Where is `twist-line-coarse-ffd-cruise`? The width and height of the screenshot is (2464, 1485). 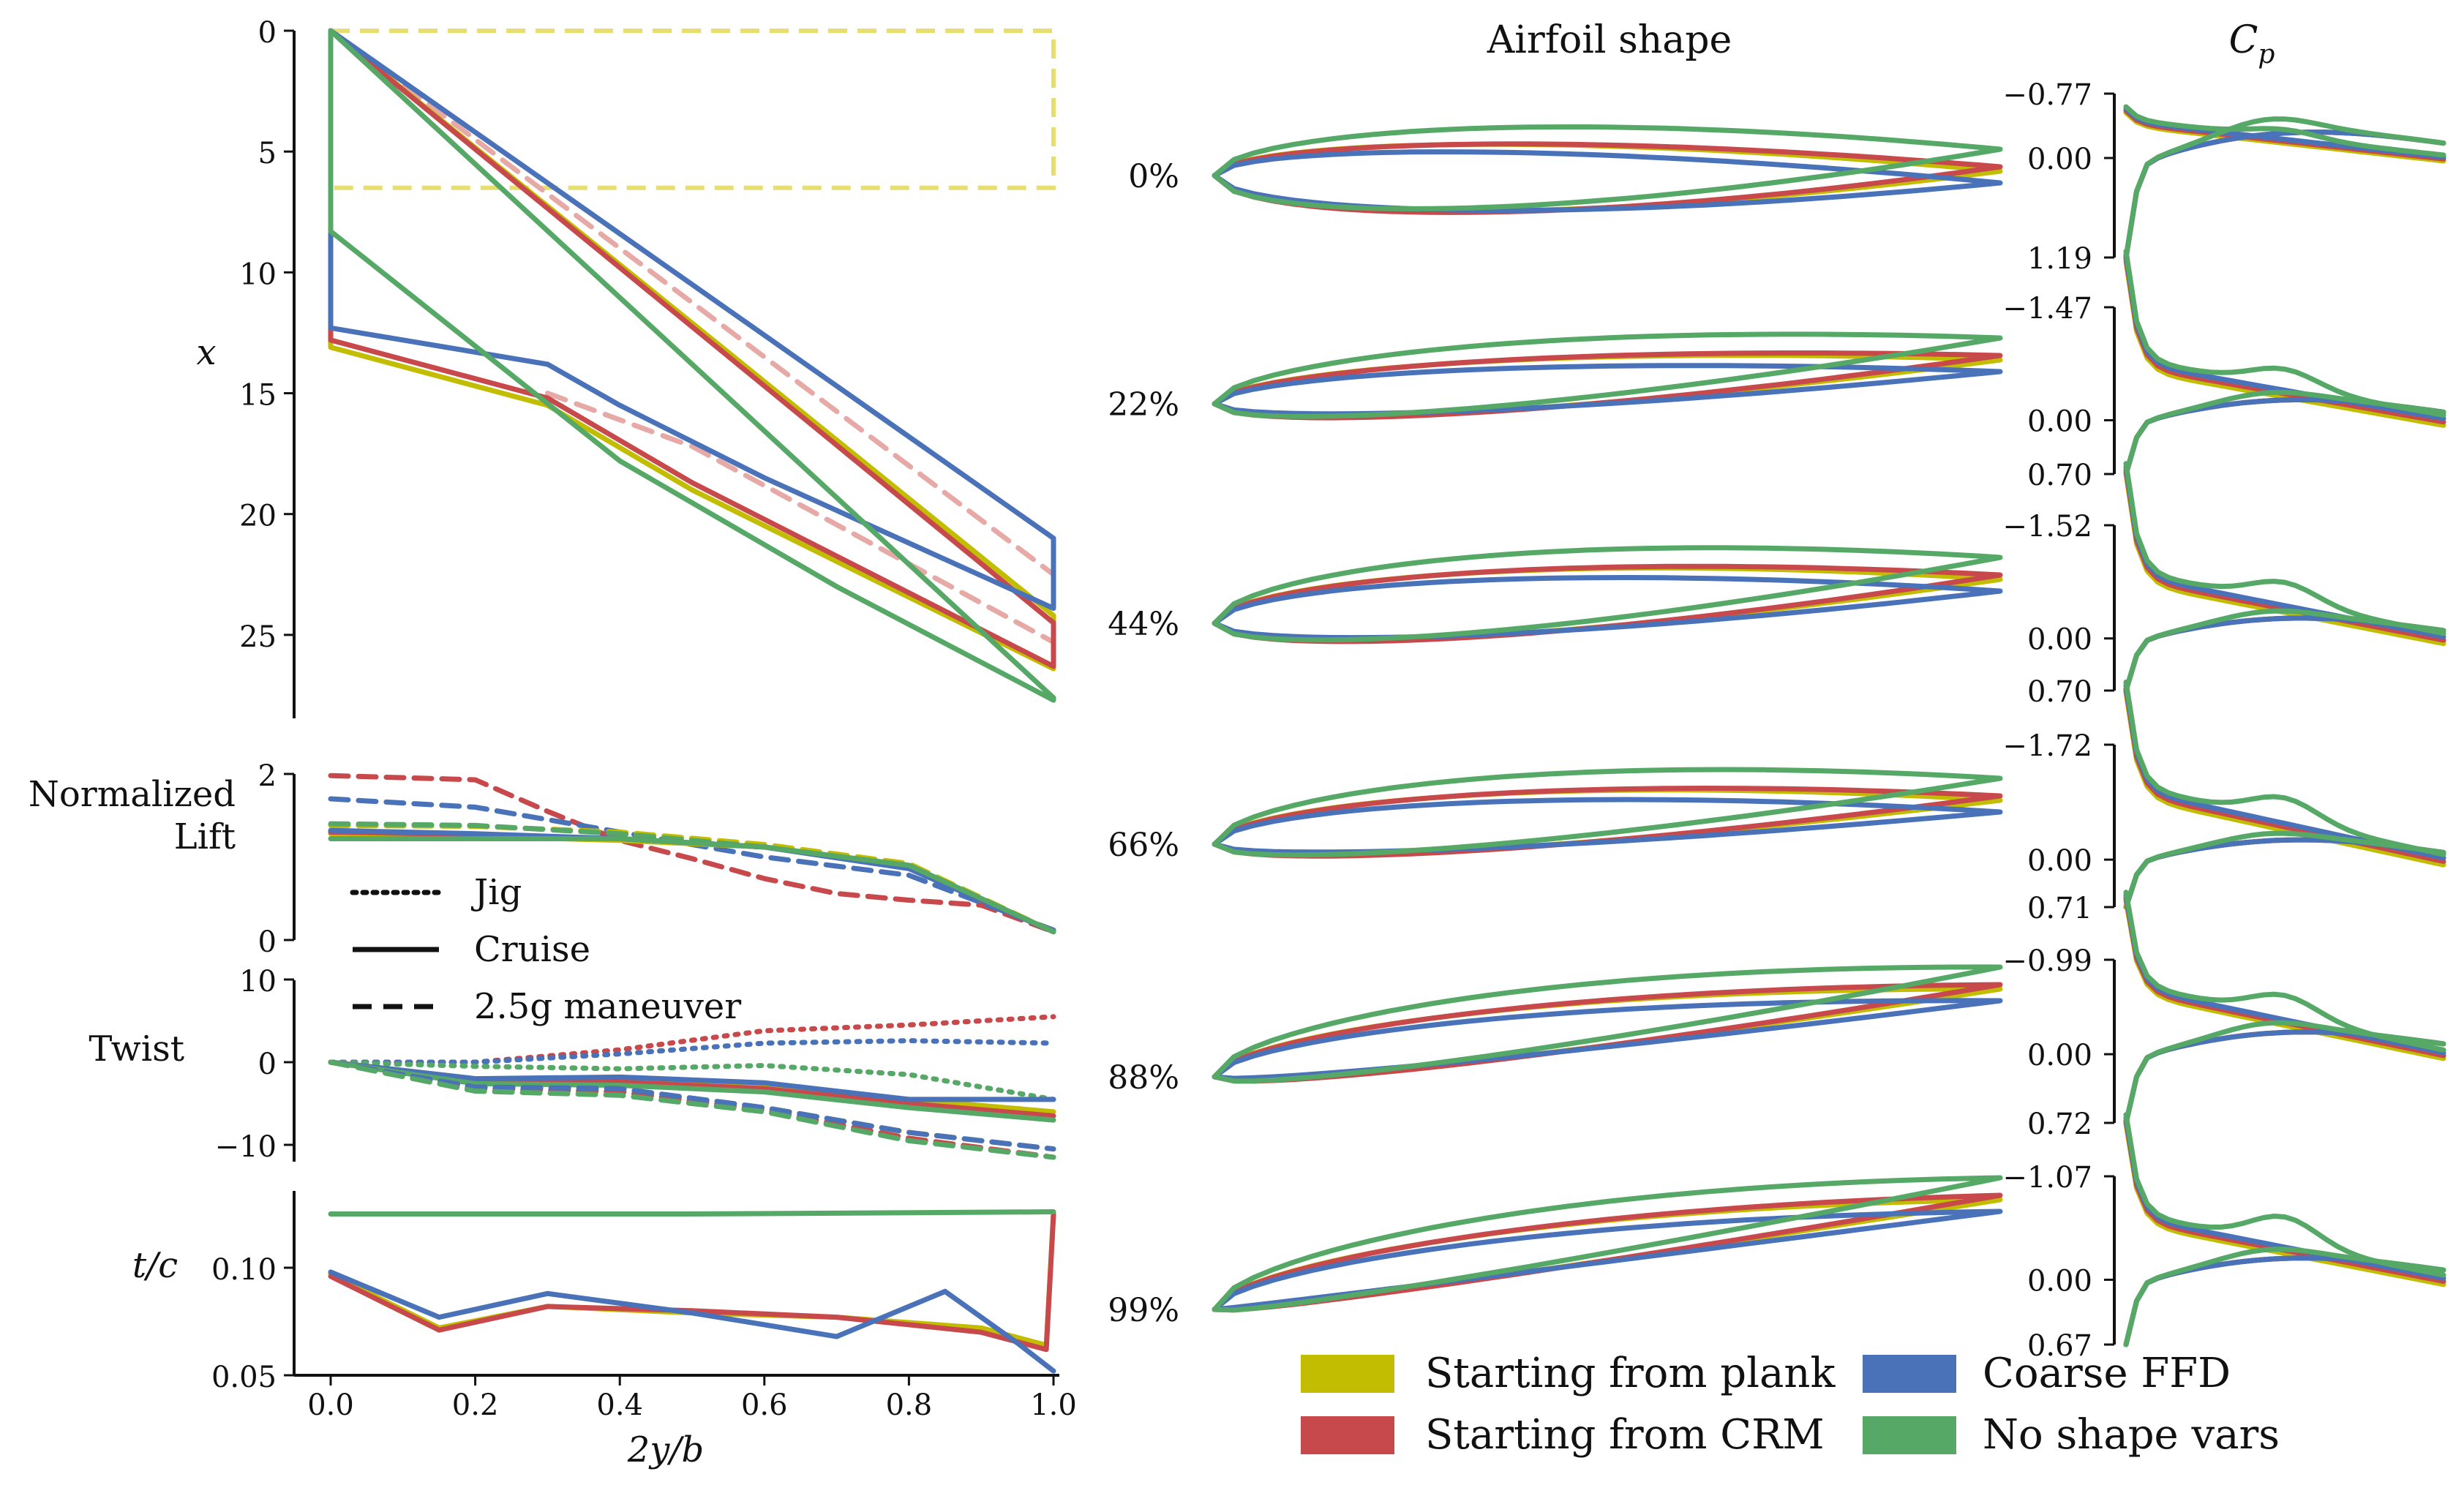
twist-line-coarse-ffd-cruise is located at coordinates (692, 1081).